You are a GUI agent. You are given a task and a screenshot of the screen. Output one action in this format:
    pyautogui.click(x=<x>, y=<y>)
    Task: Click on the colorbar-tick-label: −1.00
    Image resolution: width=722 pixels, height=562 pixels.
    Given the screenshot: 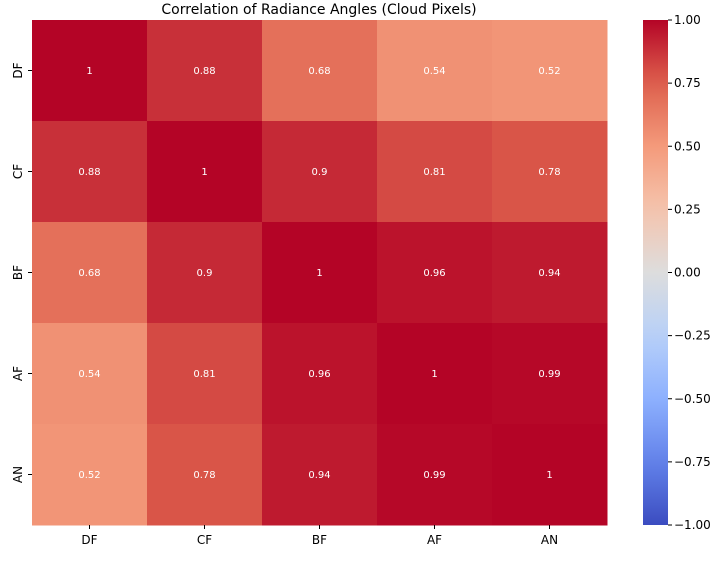 What is the action you would take?
    pyautogui.click(x=692, y=525)
    